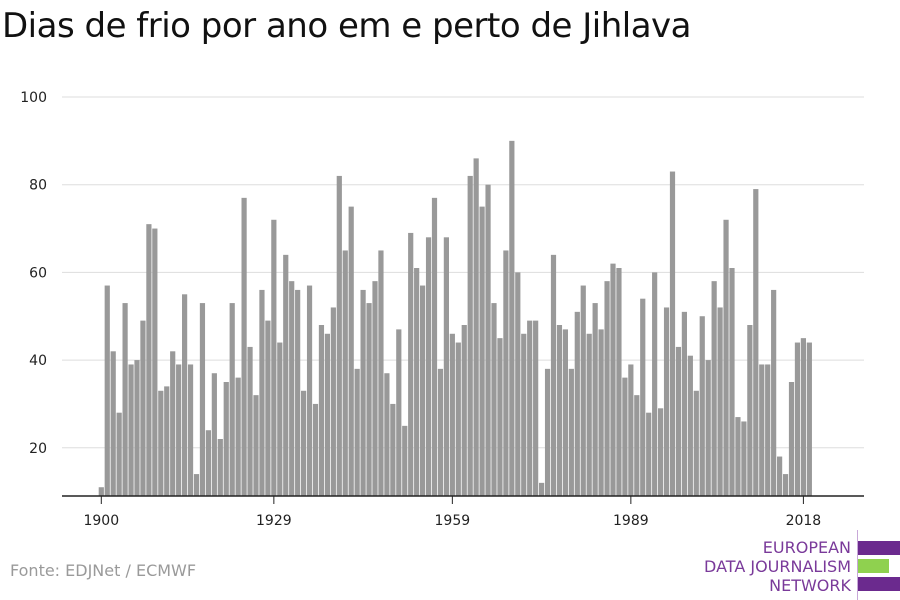  Describe the element at coordinates (696, 443) in the screenshot. I see `bar-2000` at that location.